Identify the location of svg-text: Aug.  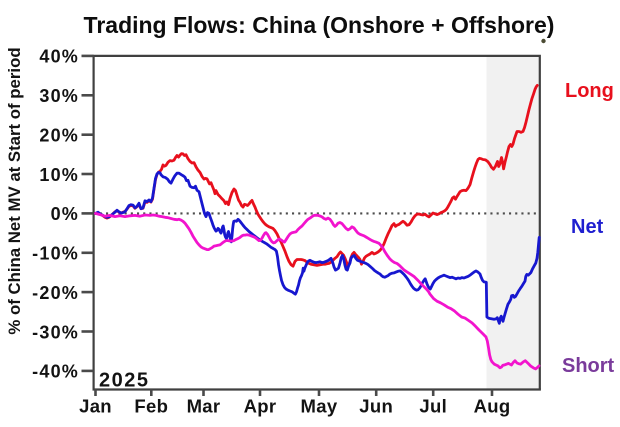
(492, 406).